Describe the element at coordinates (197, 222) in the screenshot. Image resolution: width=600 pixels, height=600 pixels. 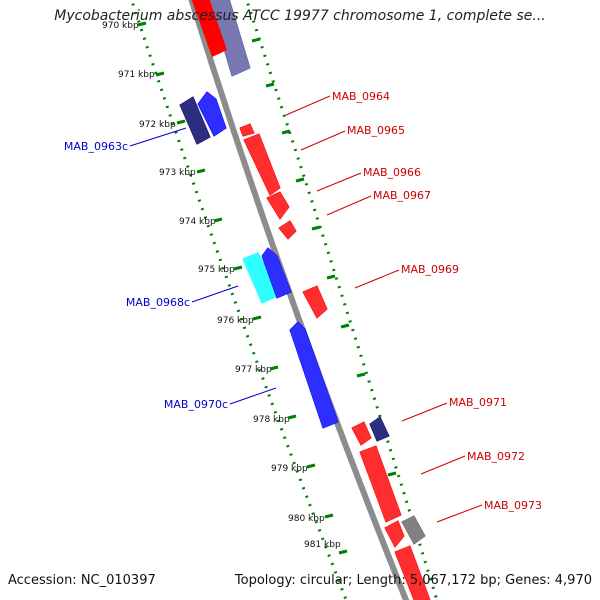
I see `ruler-tick-label: 974 kbp` at that location.